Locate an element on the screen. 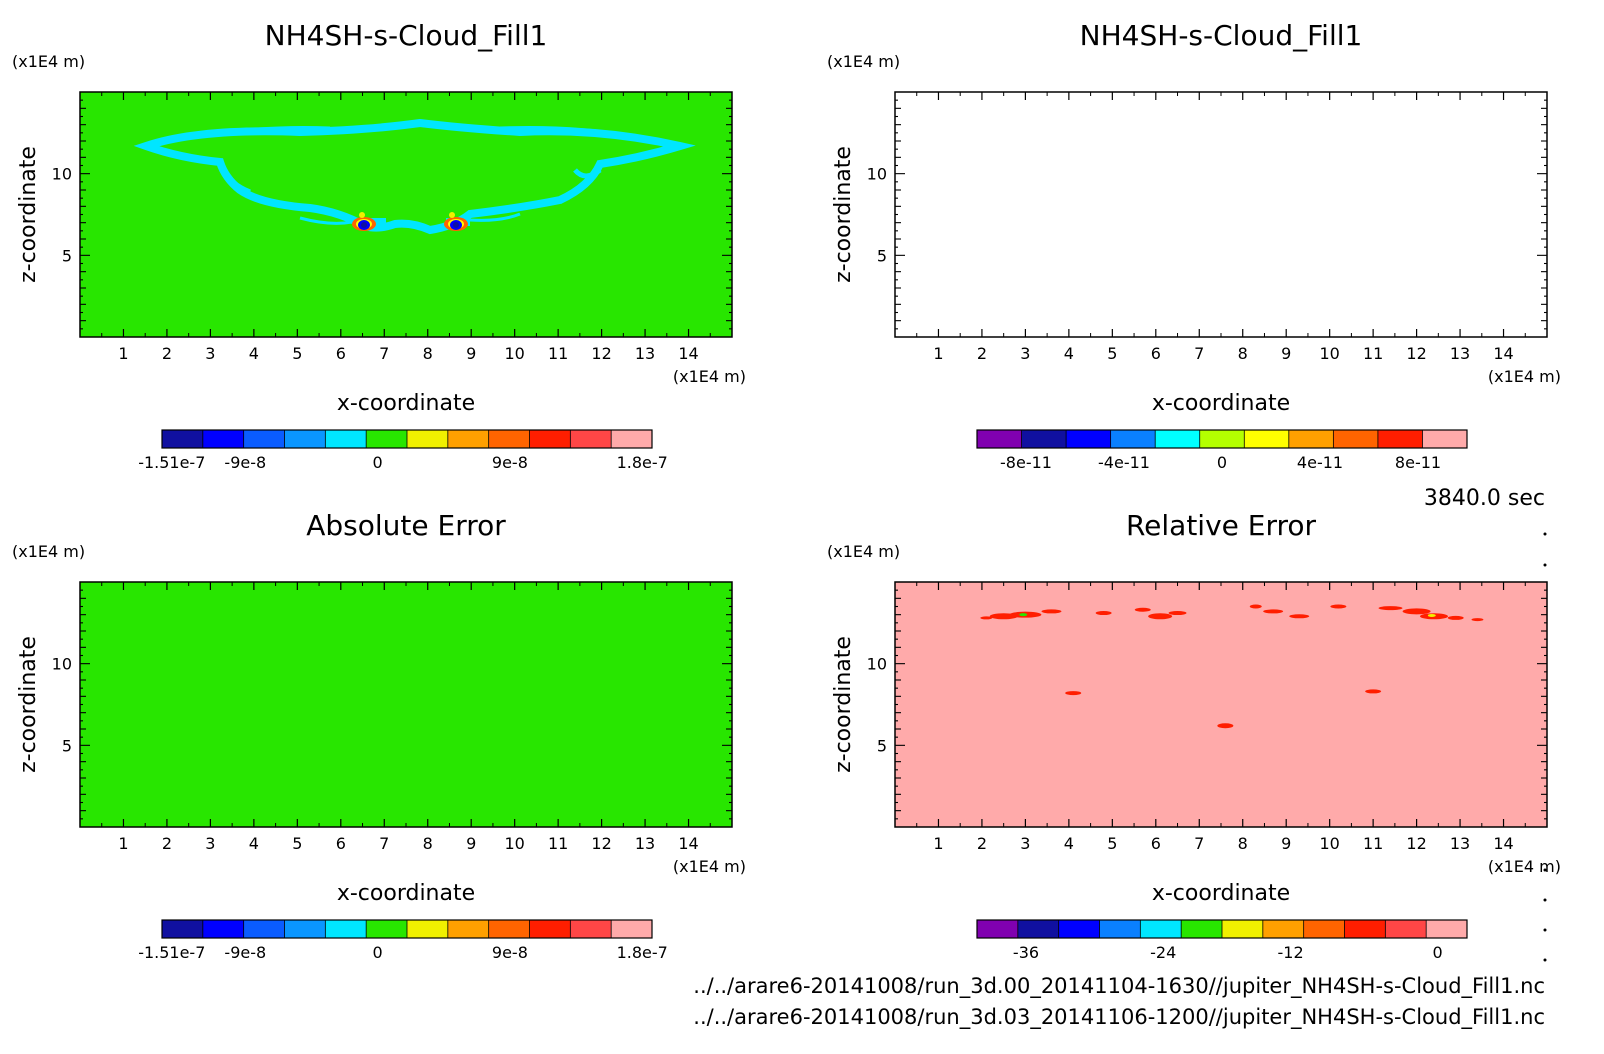  x-tick-label: 11 is located at coordinates (1373, 843).